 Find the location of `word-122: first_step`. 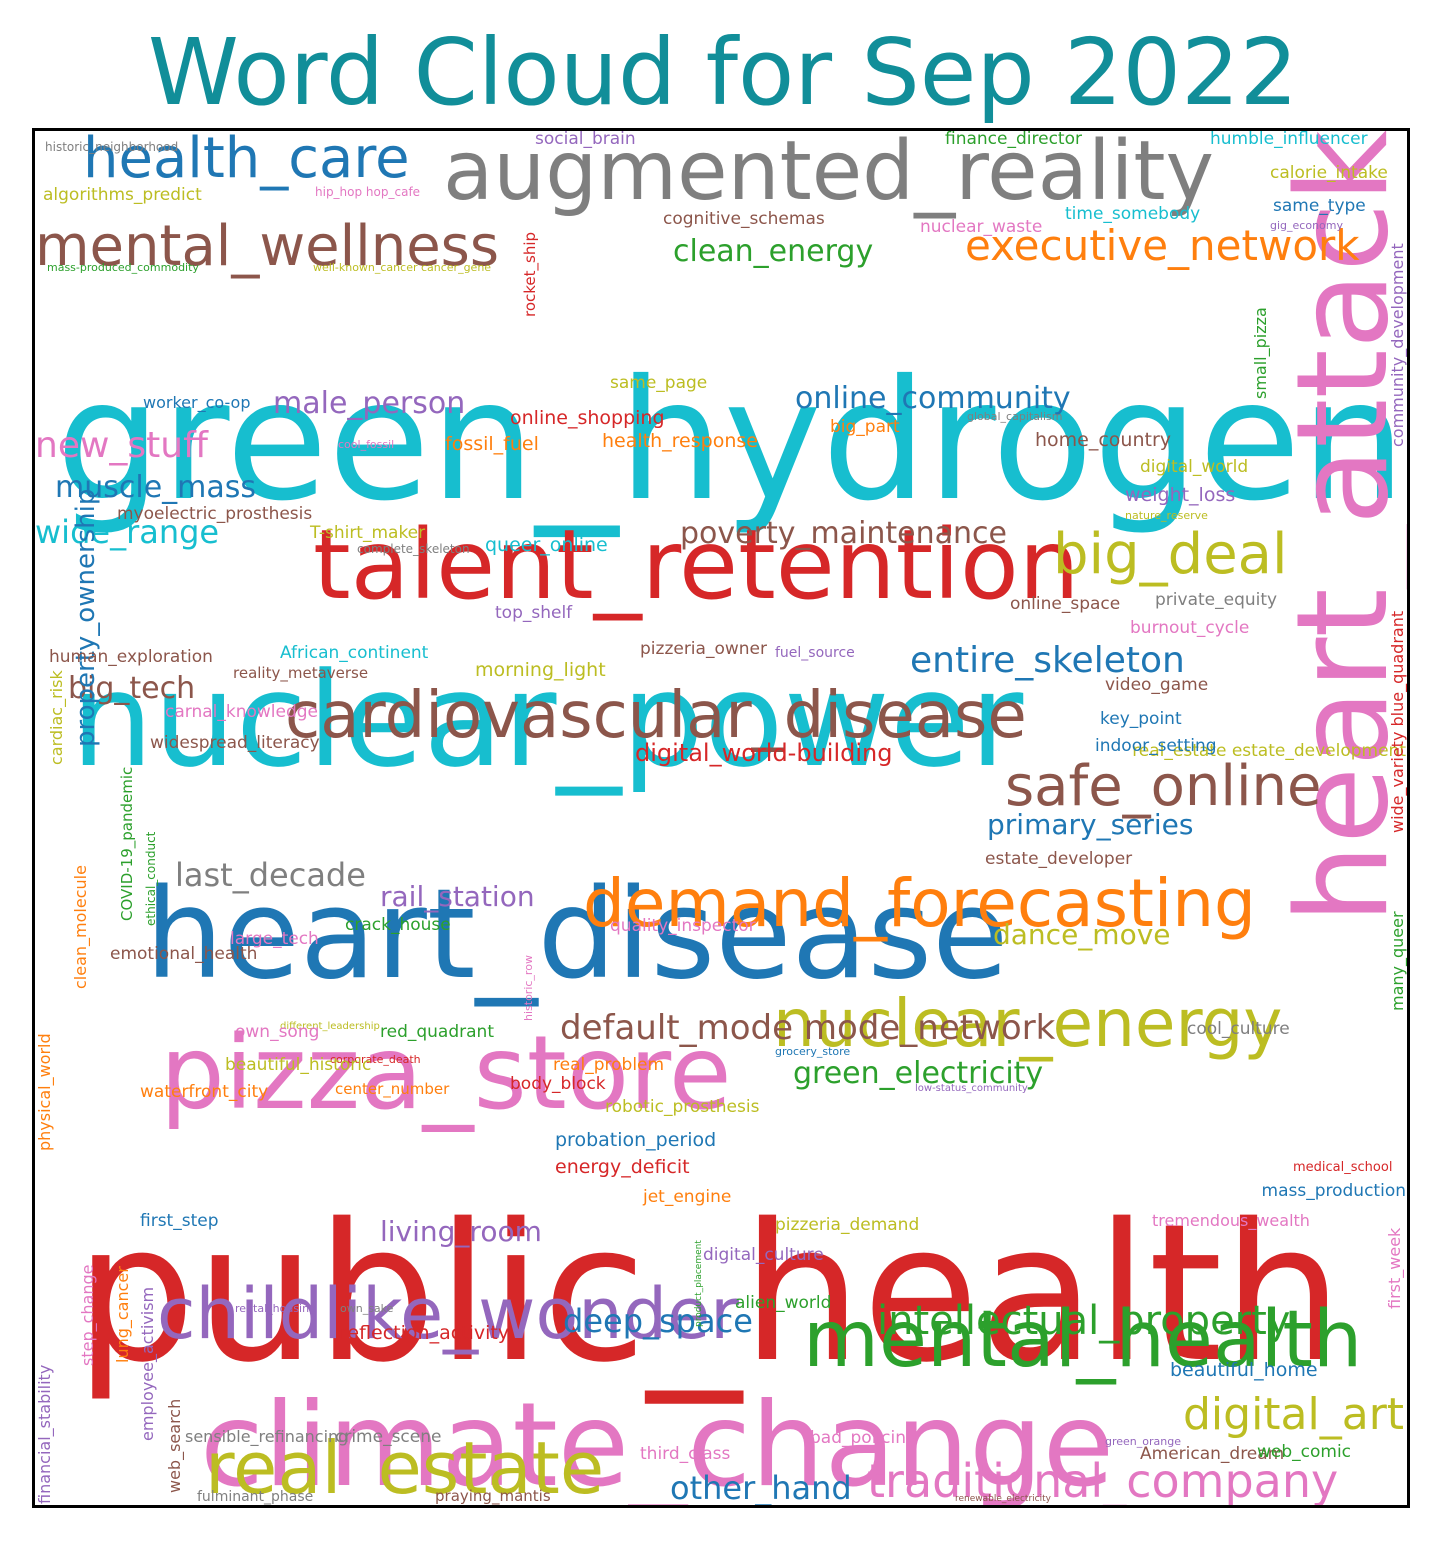

word-122: first_step is located at coordinates (179, 1221).